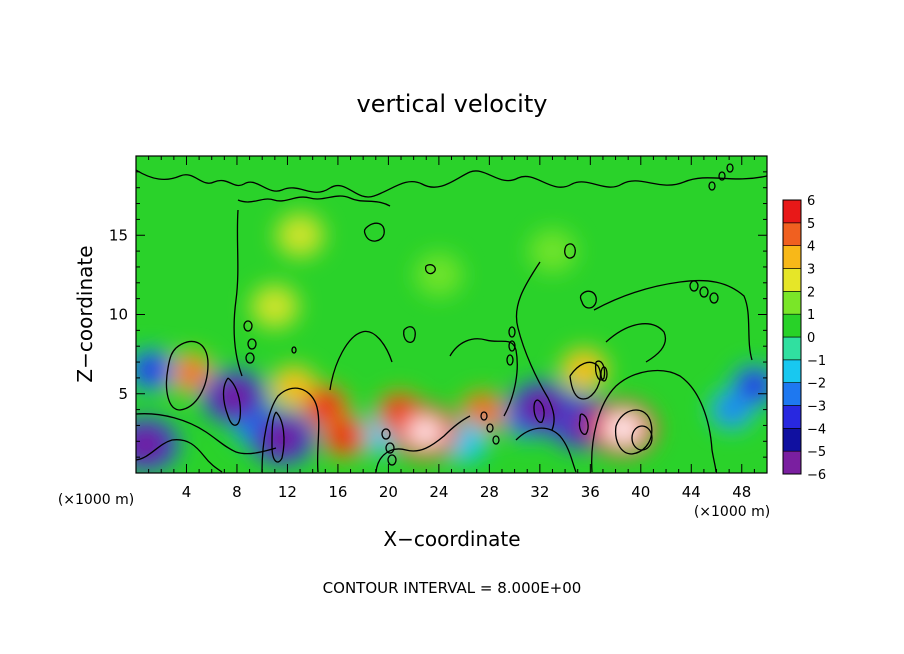  I want to click on x-unit-left: (×1000 m), so click(96, 500).